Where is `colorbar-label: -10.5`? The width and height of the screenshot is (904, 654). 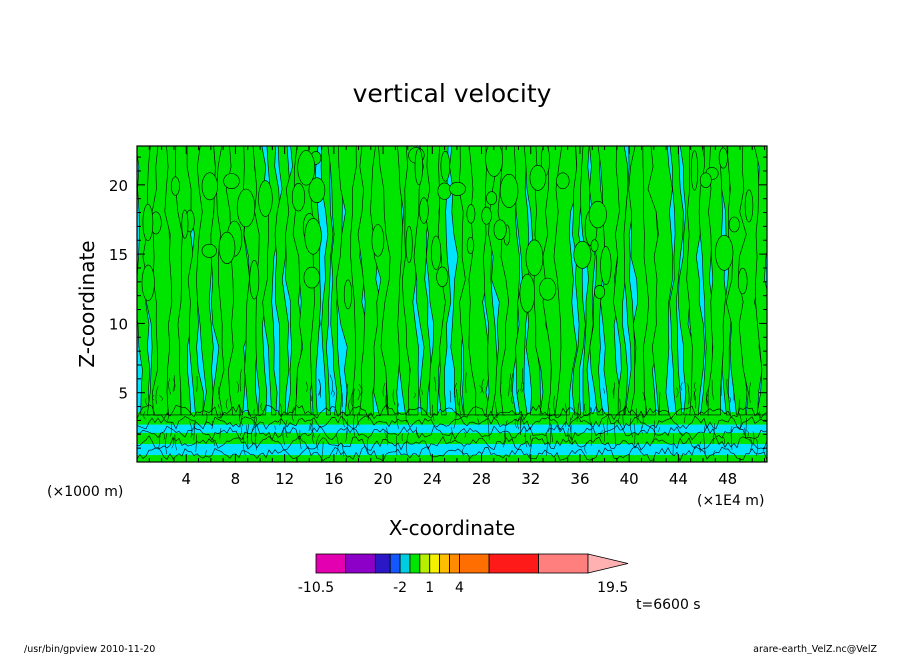
colorbar-label: -10.5 is located at coordinates (316, 588).